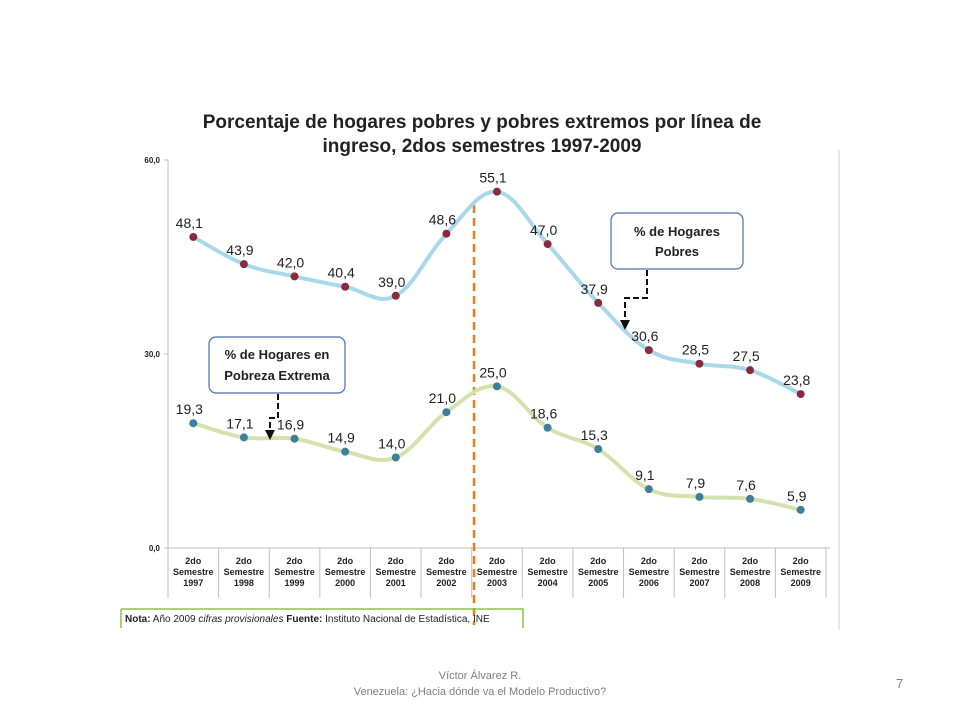 Image resolution: width=960 pixels, height=720 pixels. Describe the element at coordinates (543, 230) in the screenshot. I see `data-label: 47,0` at that location.